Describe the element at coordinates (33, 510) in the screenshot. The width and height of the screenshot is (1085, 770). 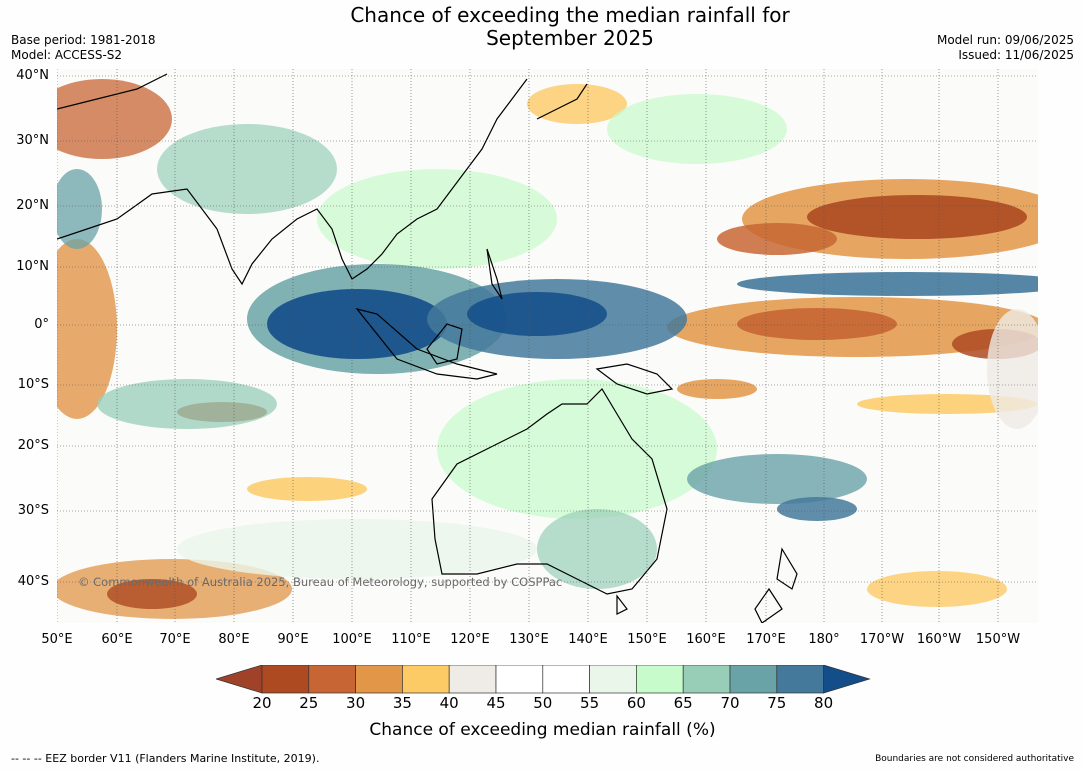
I see `latitude-label: 30°S` at that location.